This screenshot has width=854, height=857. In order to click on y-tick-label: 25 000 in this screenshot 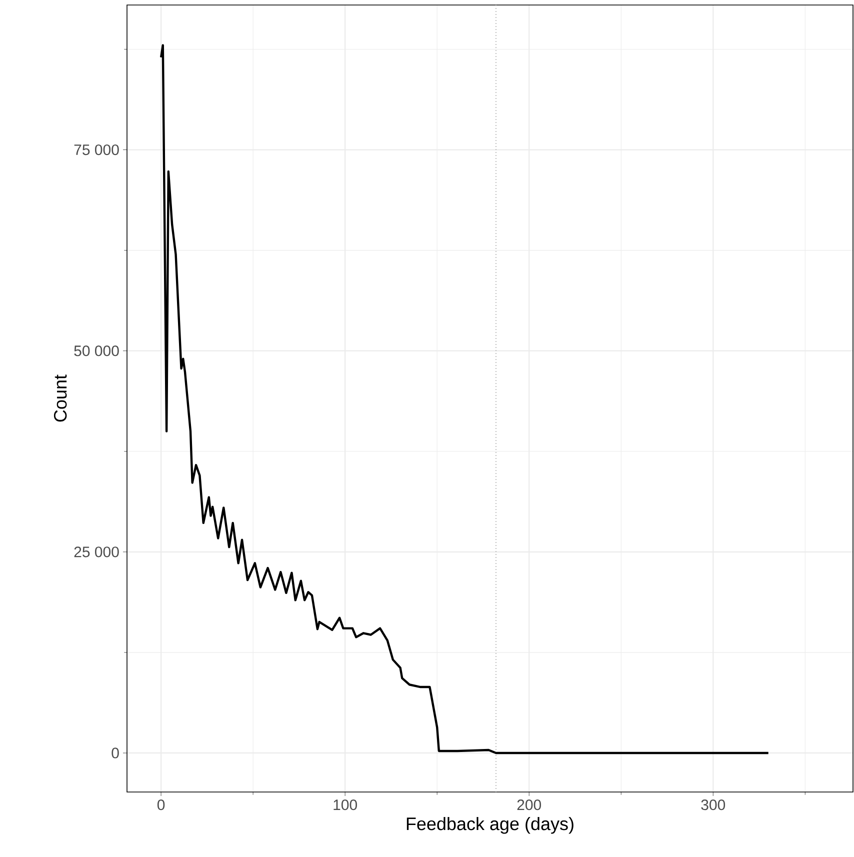, I will do `click(96, 552)`.